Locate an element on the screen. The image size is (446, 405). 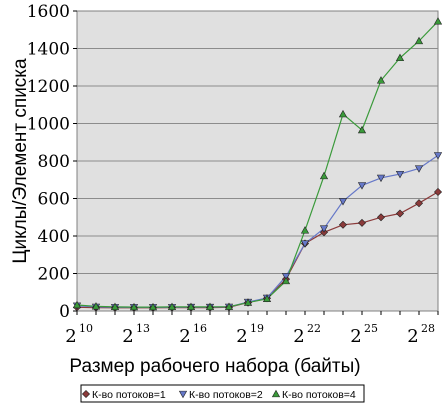
y-tick-label: 1200 is located at coordinates (48, 87).